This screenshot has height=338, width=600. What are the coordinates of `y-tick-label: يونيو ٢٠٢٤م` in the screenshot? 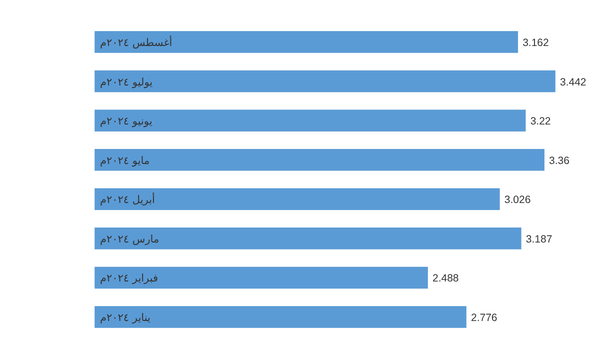 It's located at (126, 122).